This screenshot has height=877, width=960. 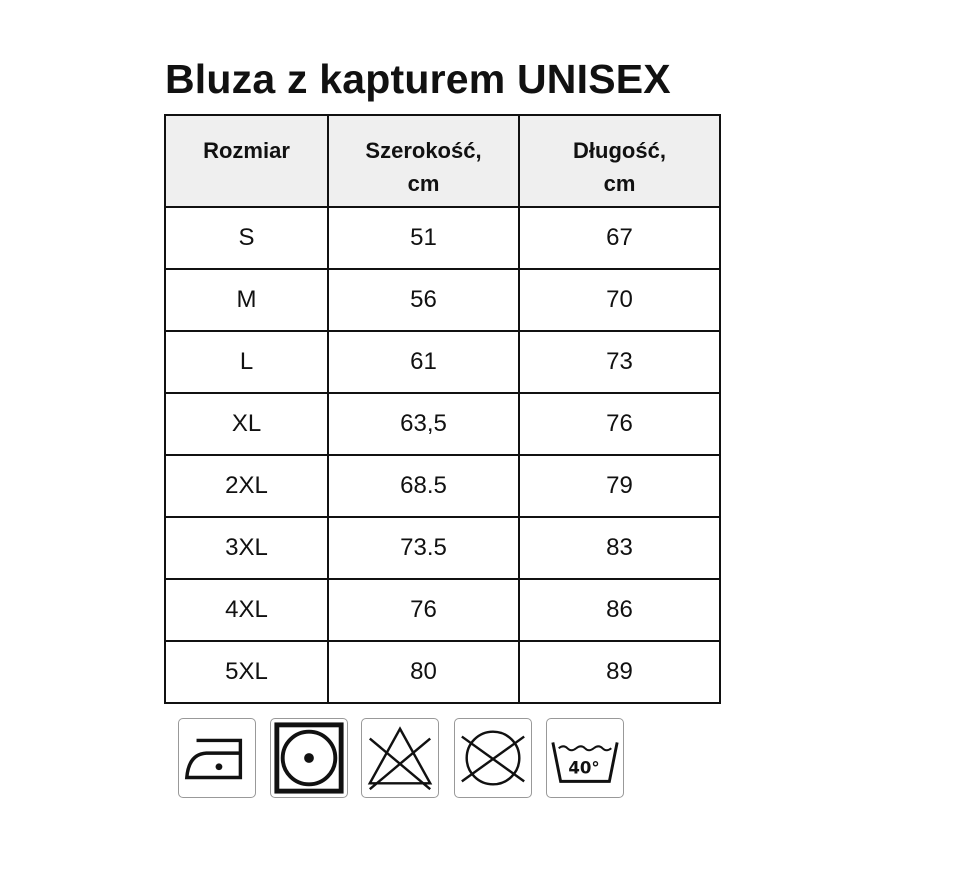 What do you see at coordinates (423, 610) in the screenshot?
I see `width-cell: 76` at bounding box center [423, 610].